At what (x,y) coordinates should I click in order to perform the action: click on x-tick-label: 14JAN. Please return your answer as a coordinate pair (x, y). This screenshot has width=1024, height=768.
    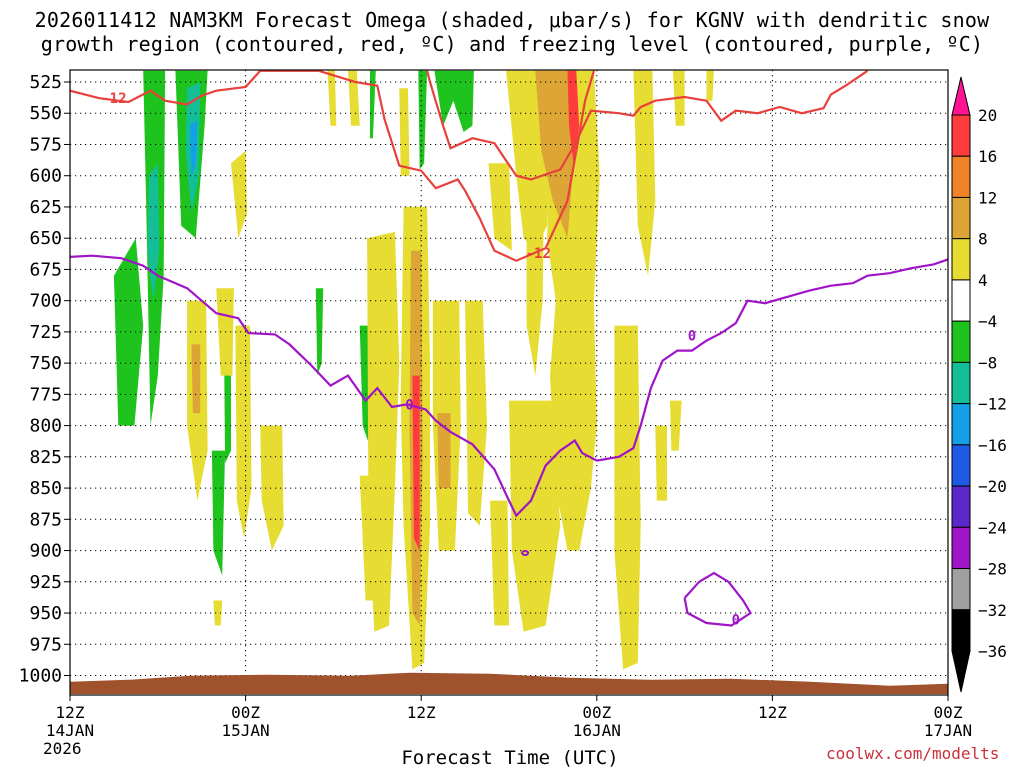
    Looking at the image, I should click on (70, 730).